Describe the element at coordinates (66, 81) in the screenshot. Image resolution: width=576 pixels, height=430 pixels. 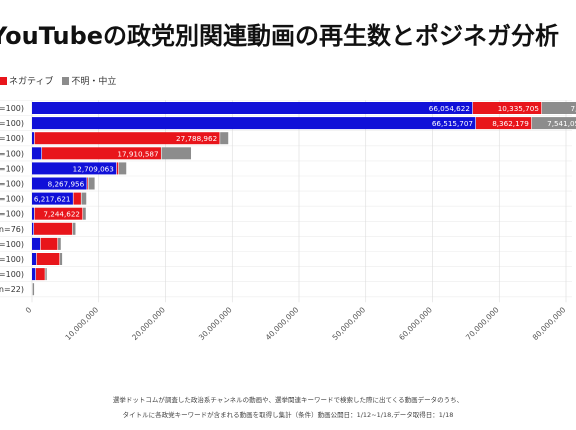
I see `legend-swatch-neutral` at that location.